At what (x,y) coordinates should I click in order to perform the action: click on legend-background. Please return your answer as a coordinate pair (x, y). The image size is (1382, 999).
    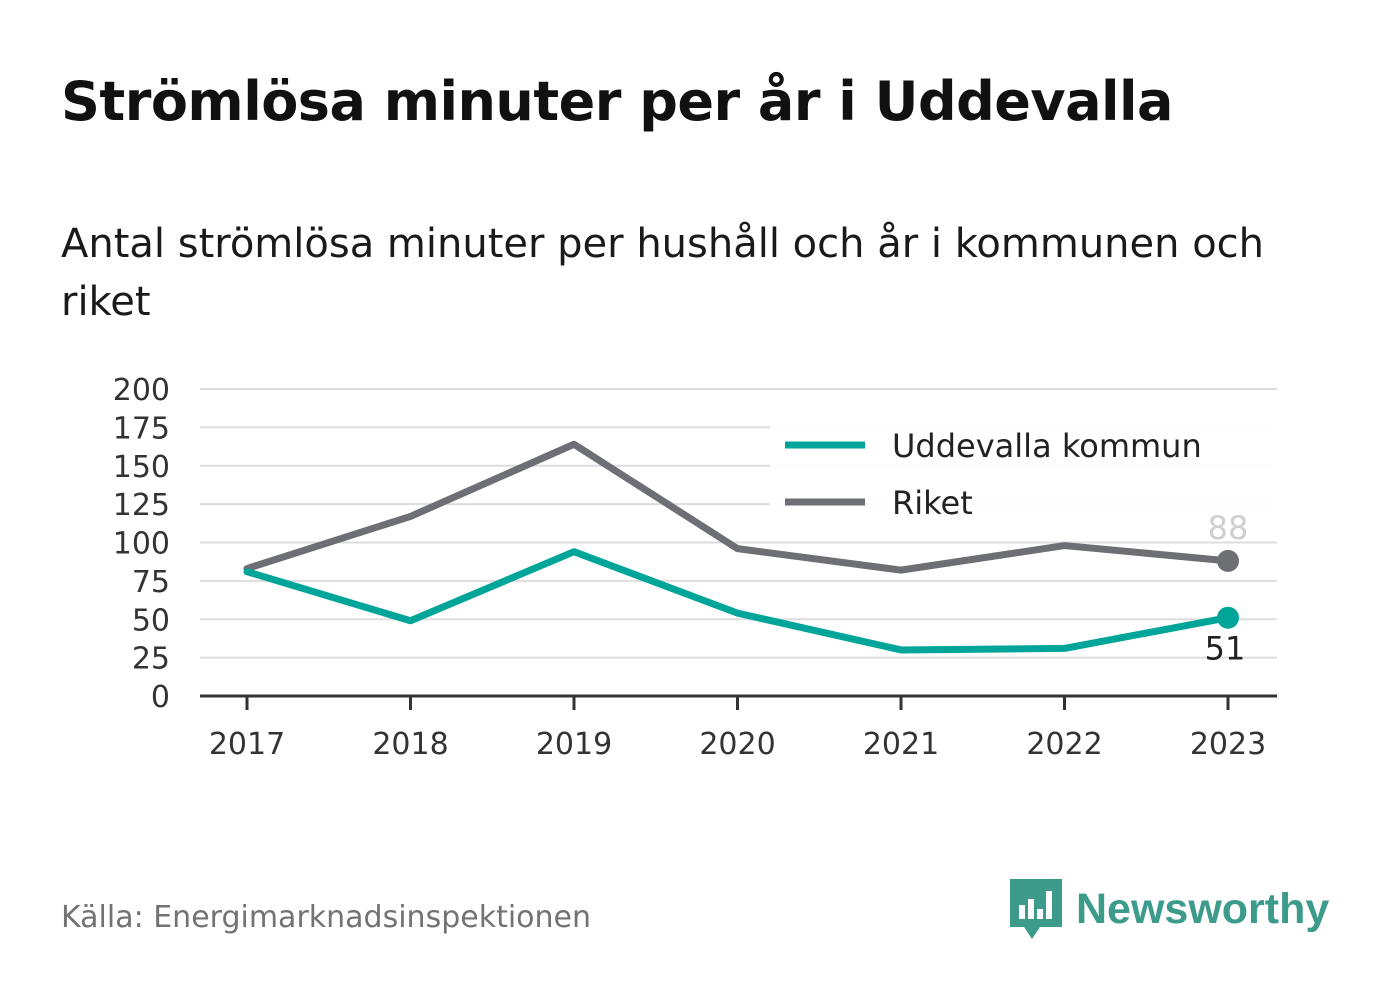
    Looking at the image, I should click on (1025, 477).